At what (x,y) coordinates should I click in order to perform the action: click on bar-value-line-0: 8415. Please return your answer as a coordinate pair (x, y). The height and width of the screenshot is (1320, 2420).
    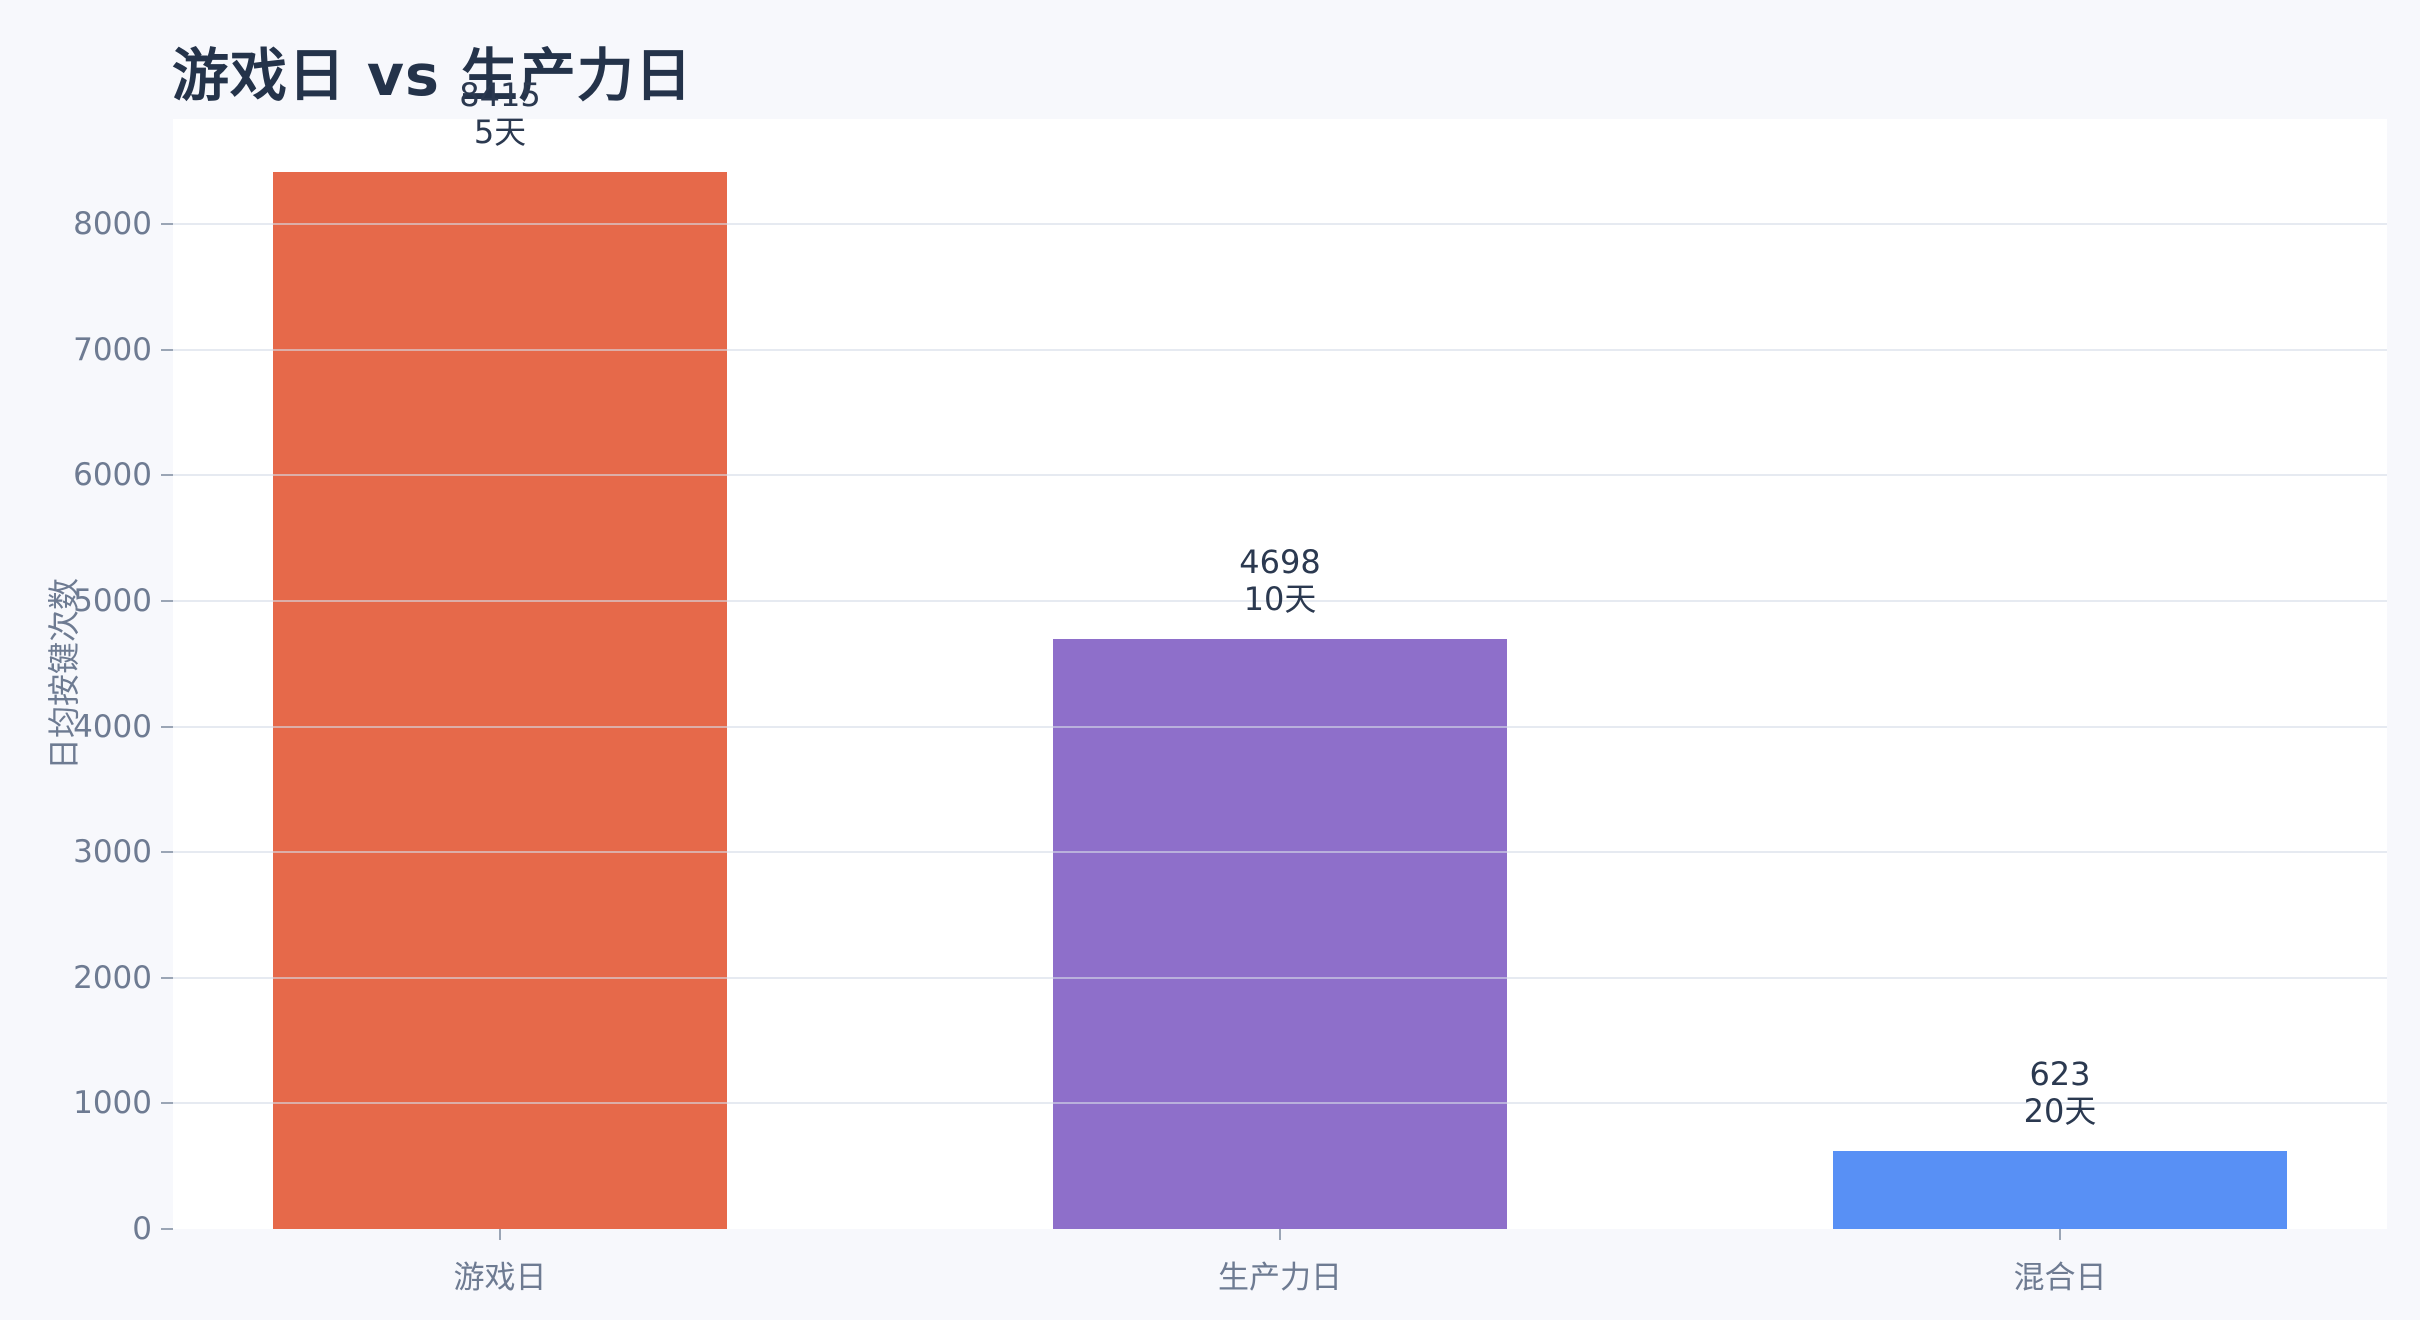
    Looking at the image, I should click on (500, 94).